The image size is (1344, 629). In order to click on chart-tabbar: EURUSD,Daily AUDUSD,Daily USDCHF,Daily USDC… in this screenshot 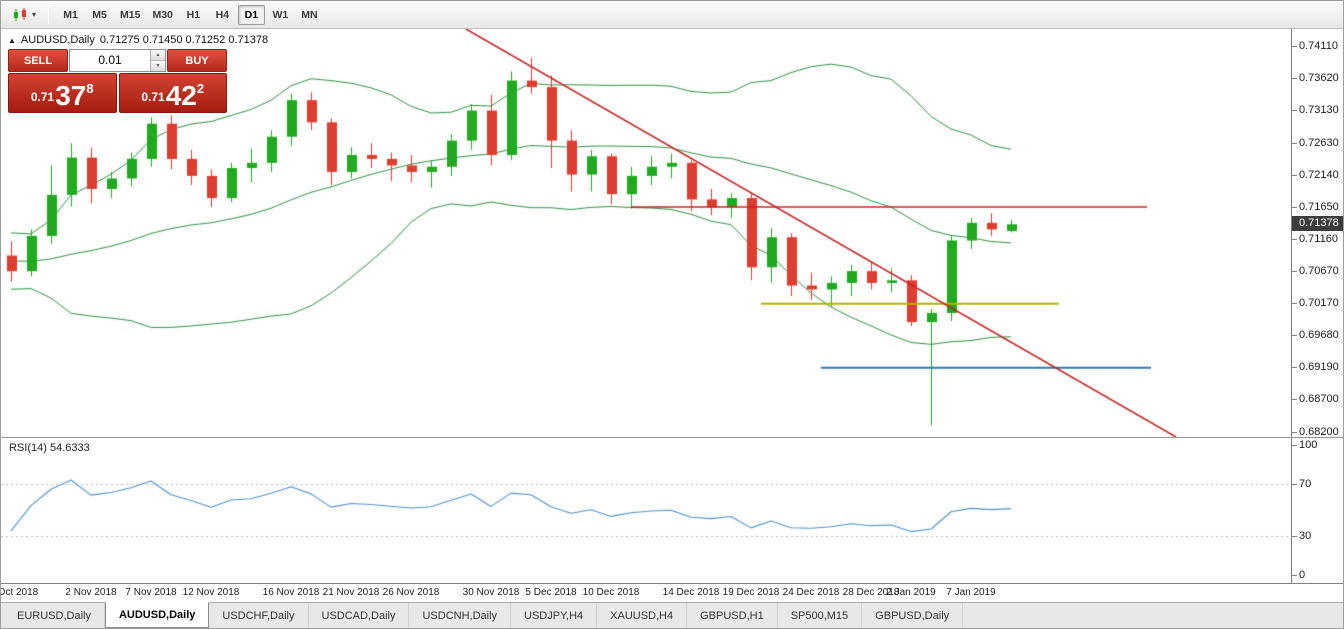, I will do `click(672, 615)`.